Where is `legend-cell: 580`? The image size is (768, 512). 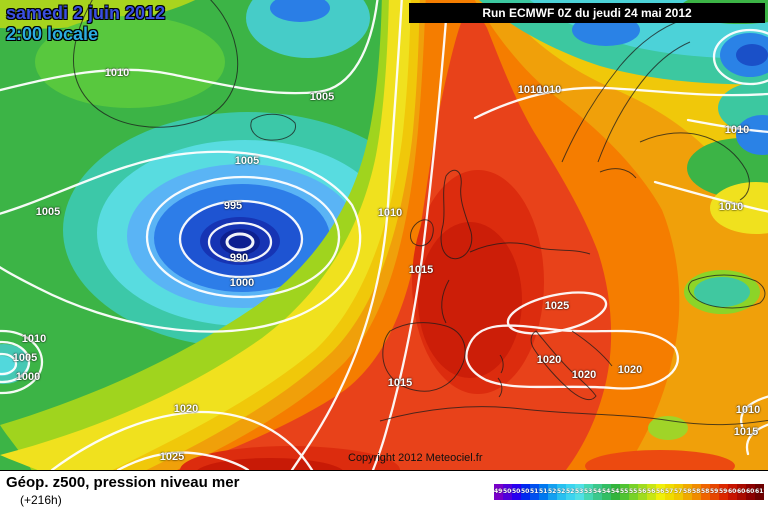
legend-cell: 580 is located at coordinates (687, 492).